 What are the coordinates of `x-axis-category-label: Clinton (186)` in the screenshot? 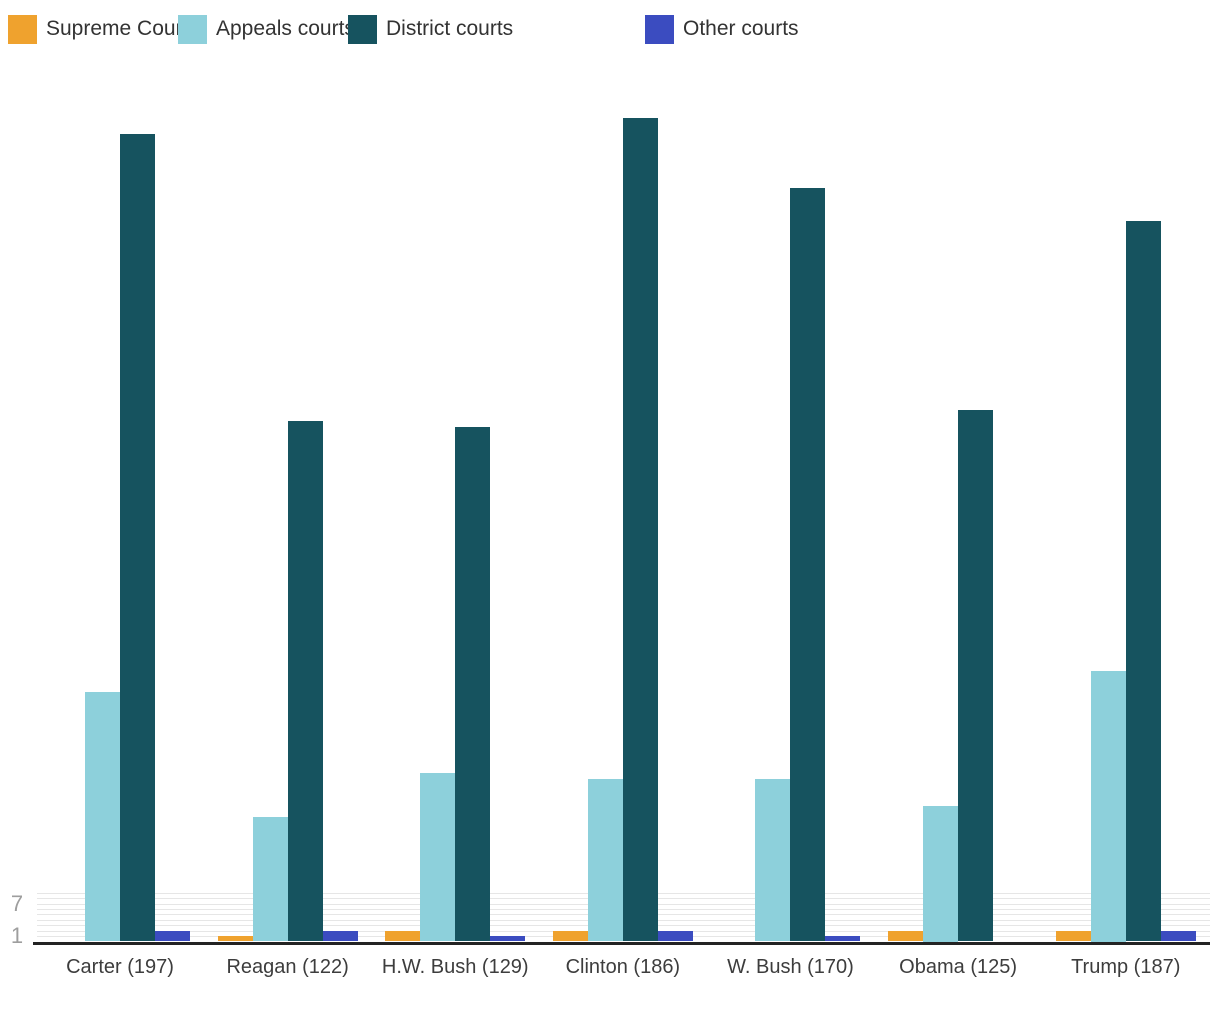 It's located at (623, 967).